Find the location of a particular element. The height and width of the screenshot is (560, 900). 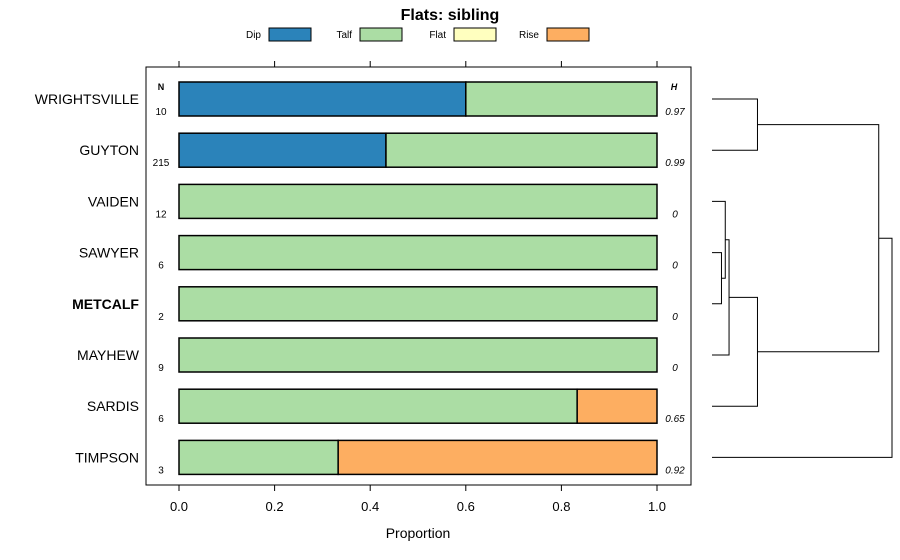

row-sardis: SARDIS 6 0.65 is located at coordinates (386, 406).